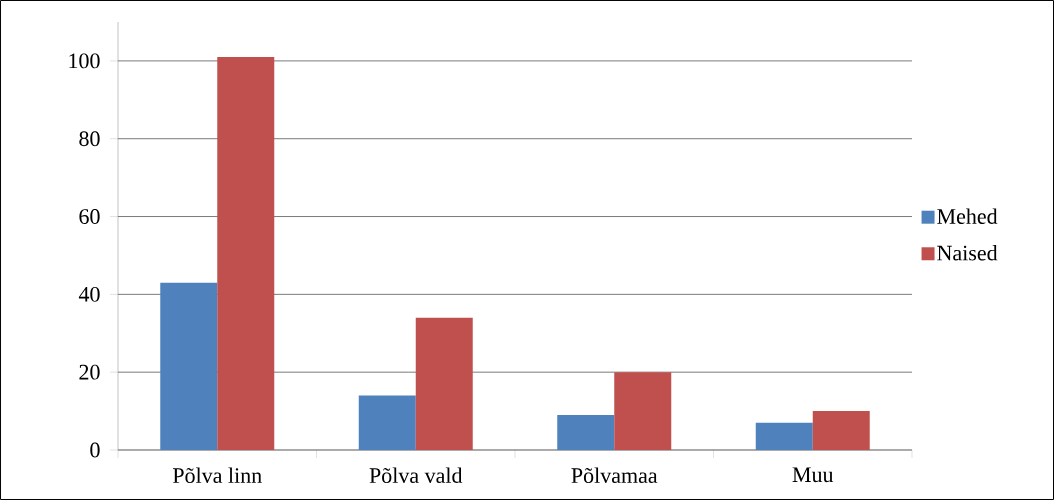  I want to click on y-tick-label: 80, so click(89, 139).